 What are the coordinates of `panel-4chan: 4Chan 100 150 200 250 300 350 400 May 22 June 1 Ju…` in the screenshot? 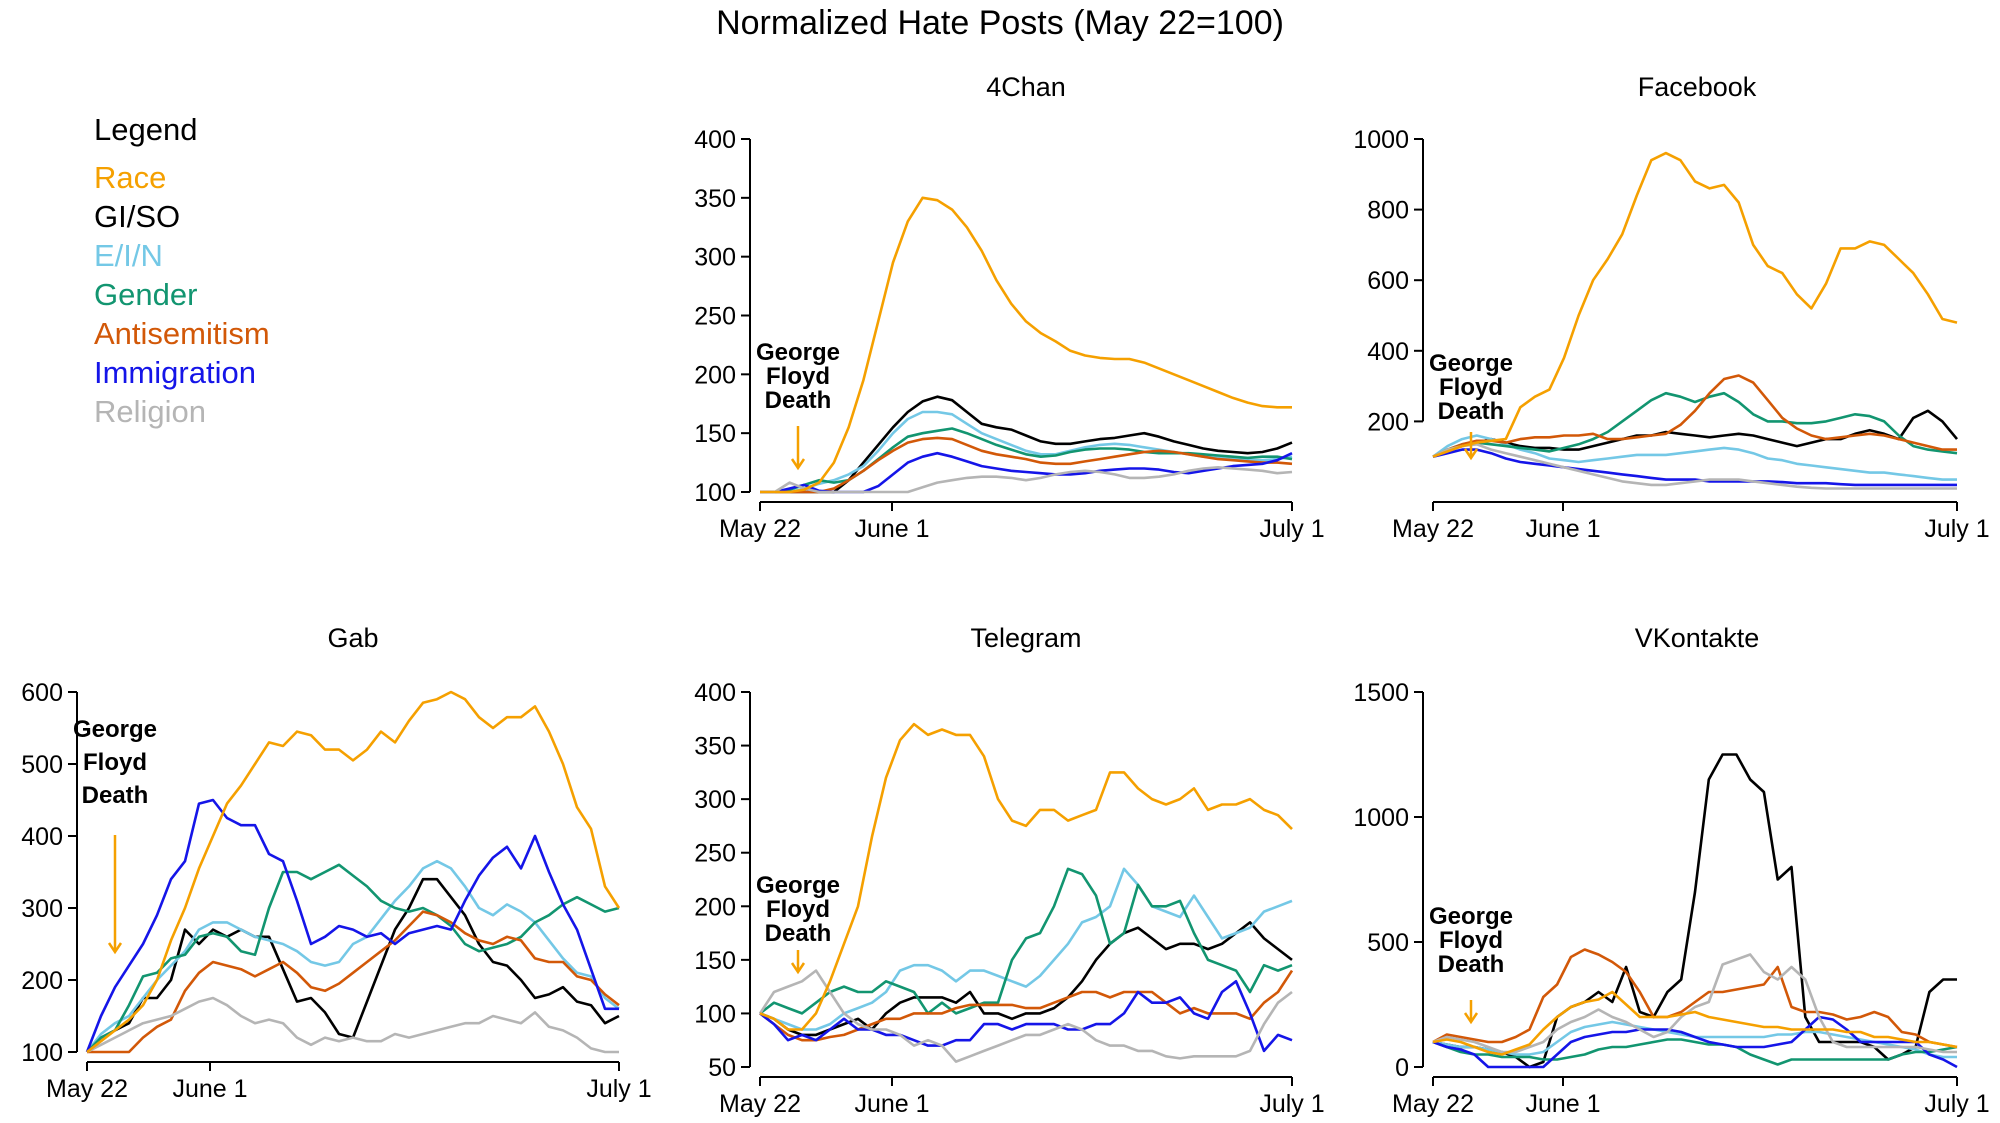 It's located at (1009, 307).